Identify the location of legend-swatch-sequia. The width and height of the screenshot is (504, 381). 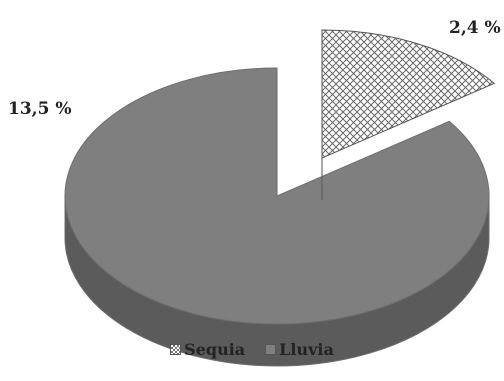
(176, 349).